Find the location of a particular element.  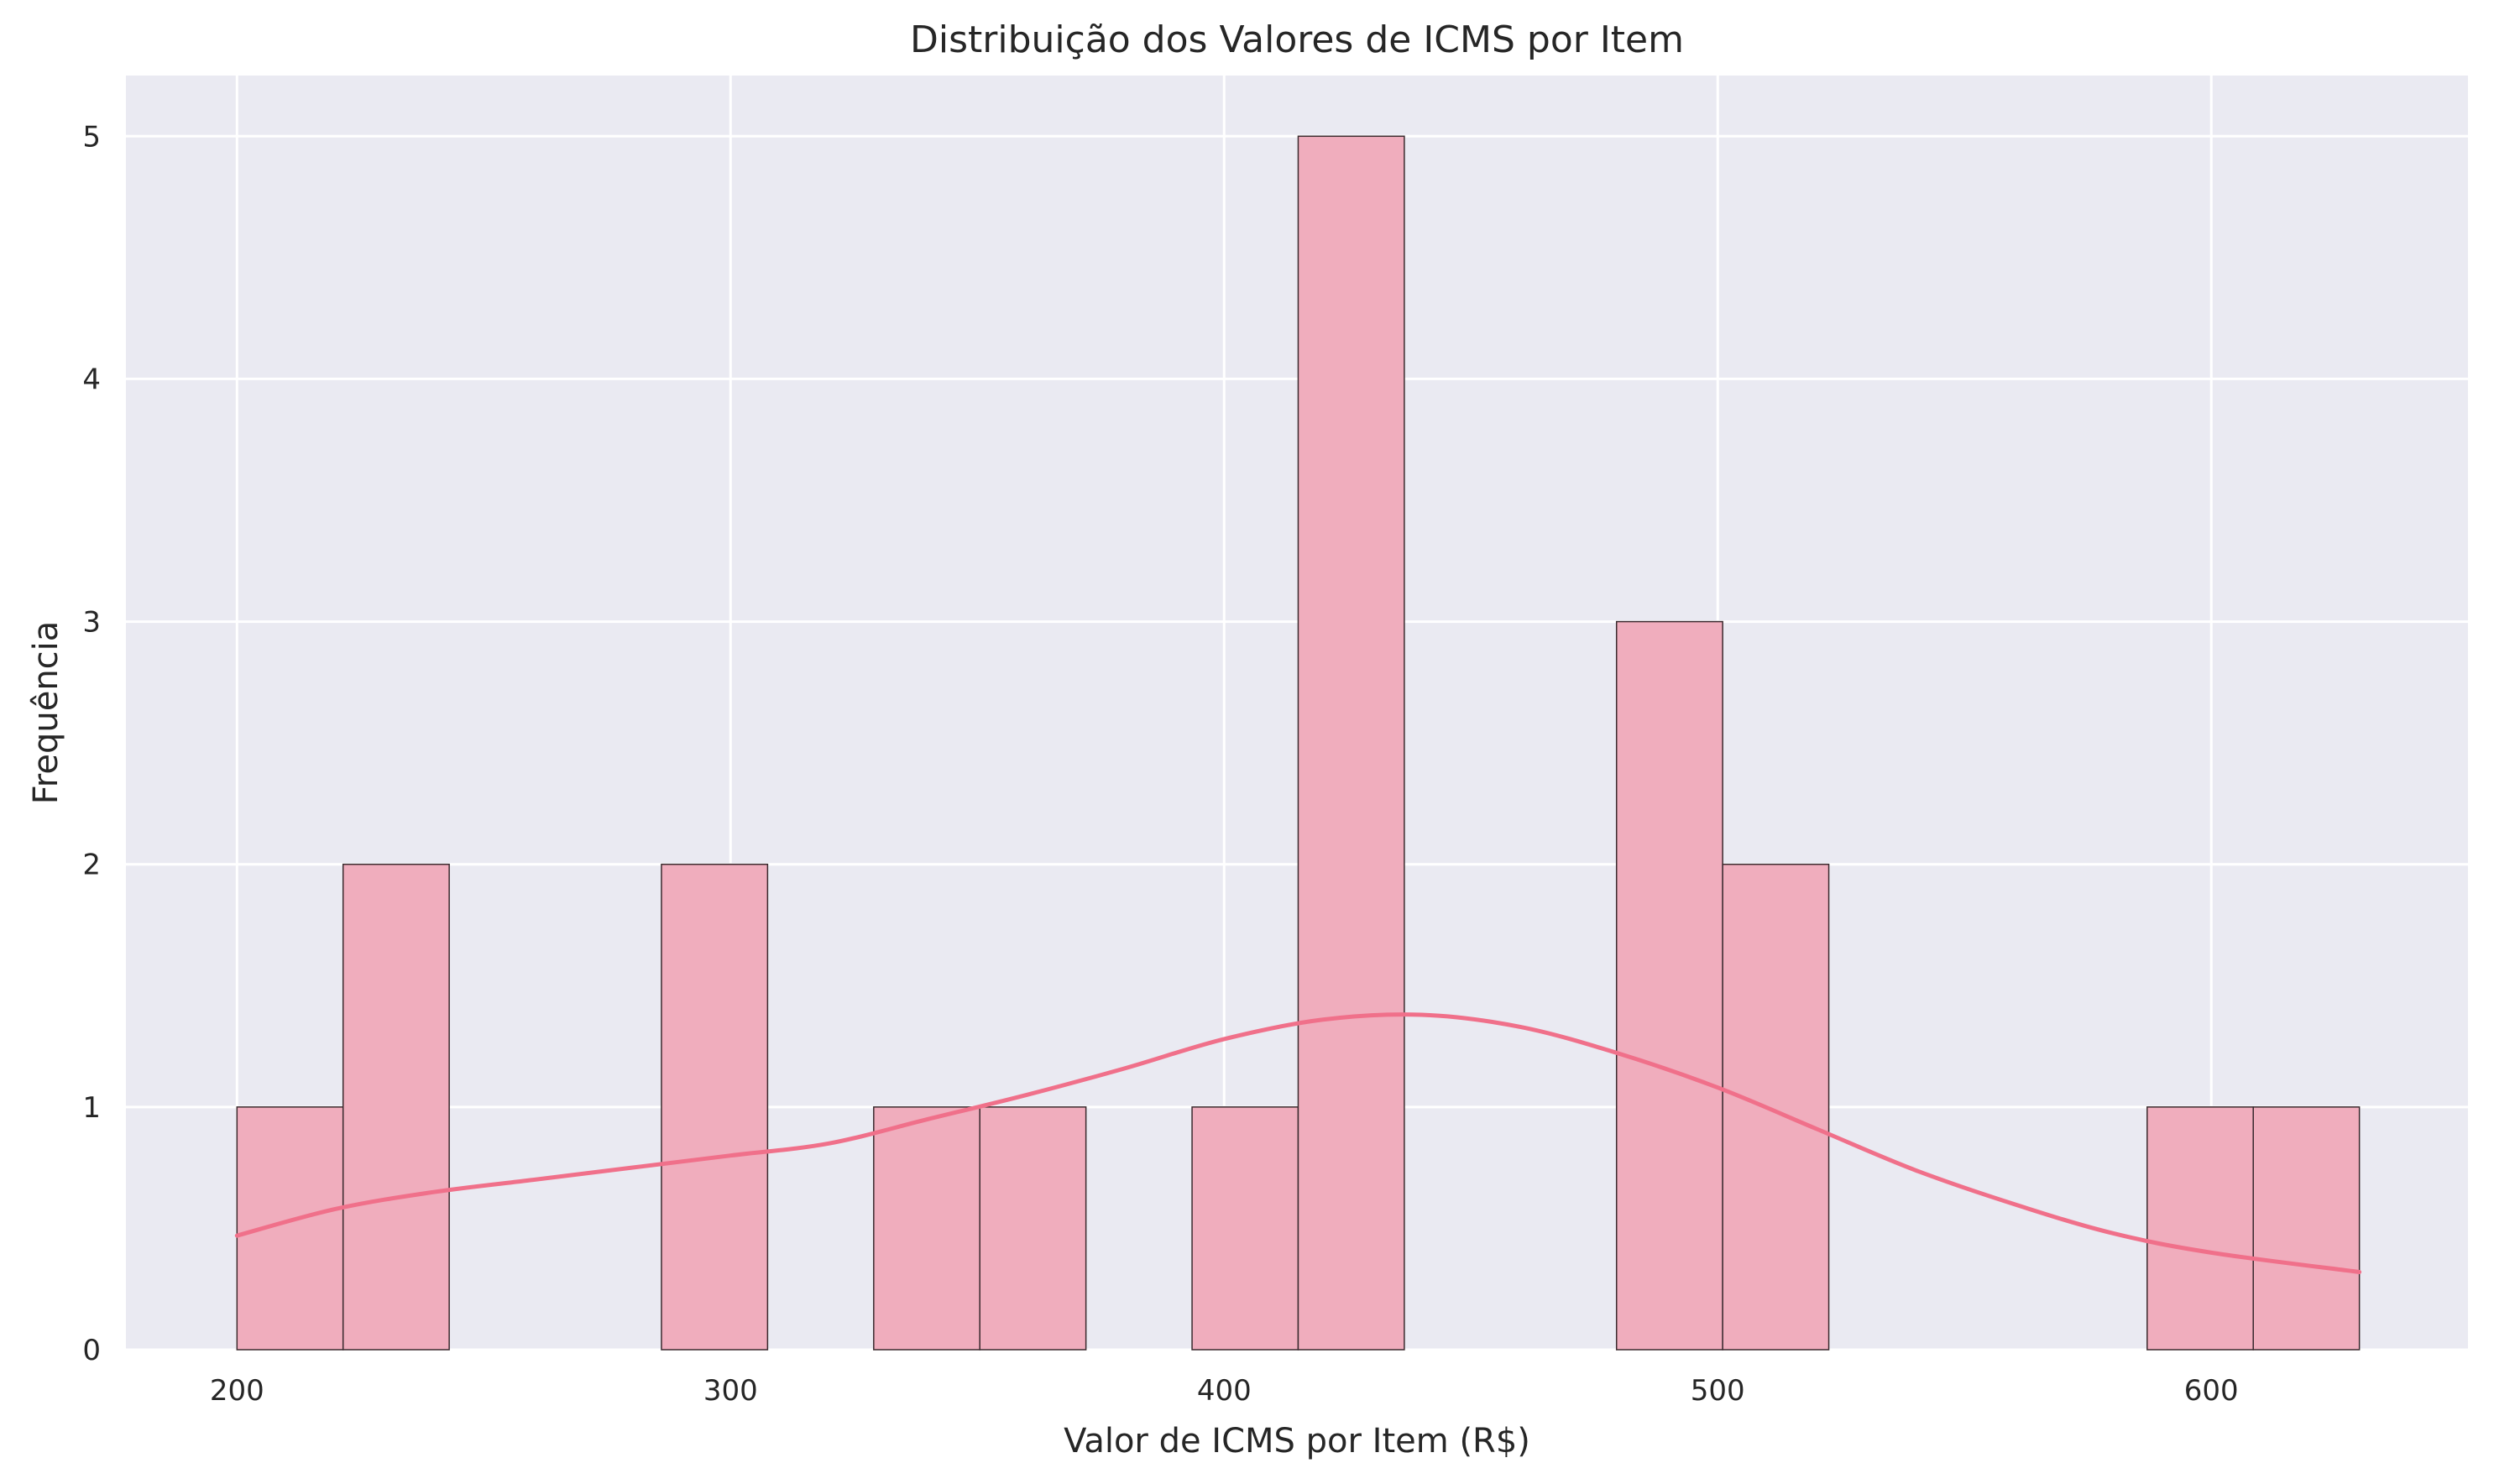

y-tick-labels: 0 1 2 3 4 5 is located at coordinates (91, 743).